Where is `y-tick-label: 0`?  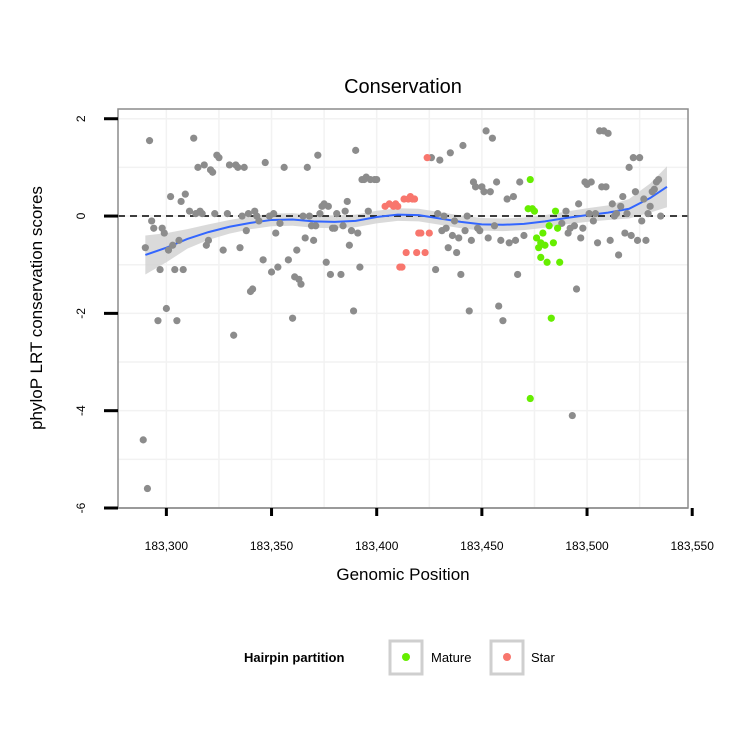 y-tick-label: 0 is located at coordinates (81, 215).